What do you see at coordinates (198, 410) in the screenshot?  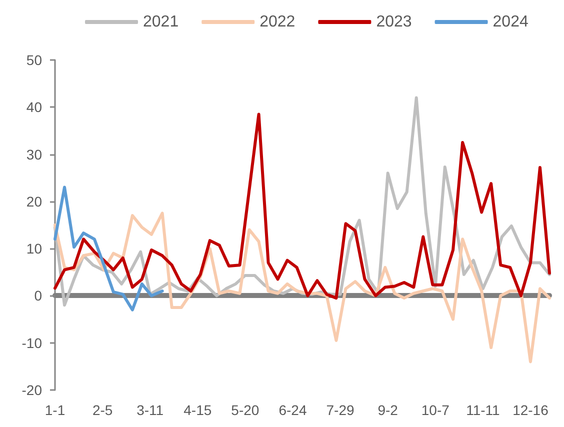 I see `x-tick-label: 4-15` at bounding box center [198, 410].